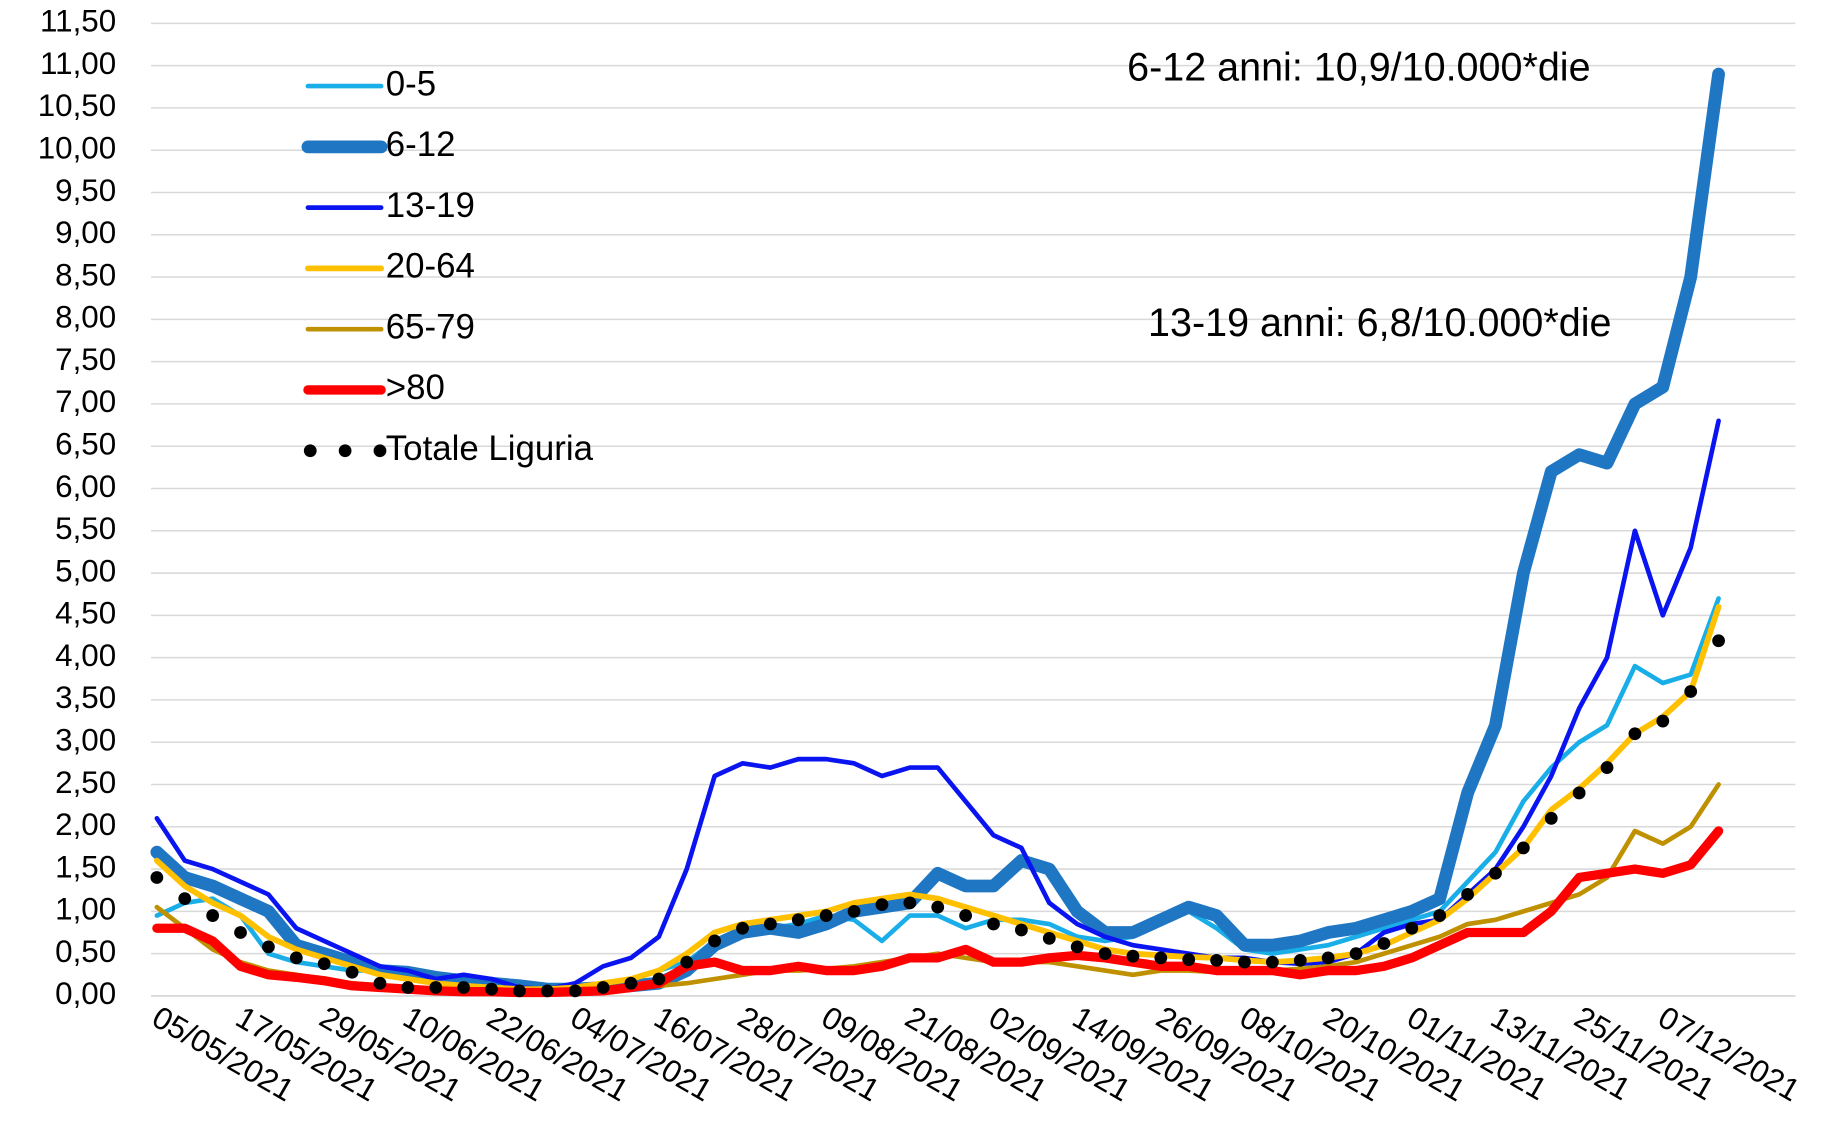 Image resolution: width=1822 pixels, height=1125 pixels. I want to click on y-tick-label: 7,00, so click(85, 401).